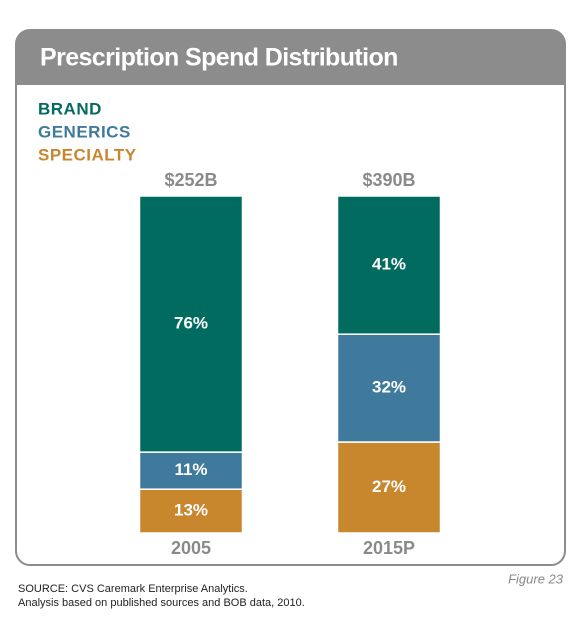  Describe the element at coordinates (190, 180) in the screenshot. I see `total-label: $252B` at that location.